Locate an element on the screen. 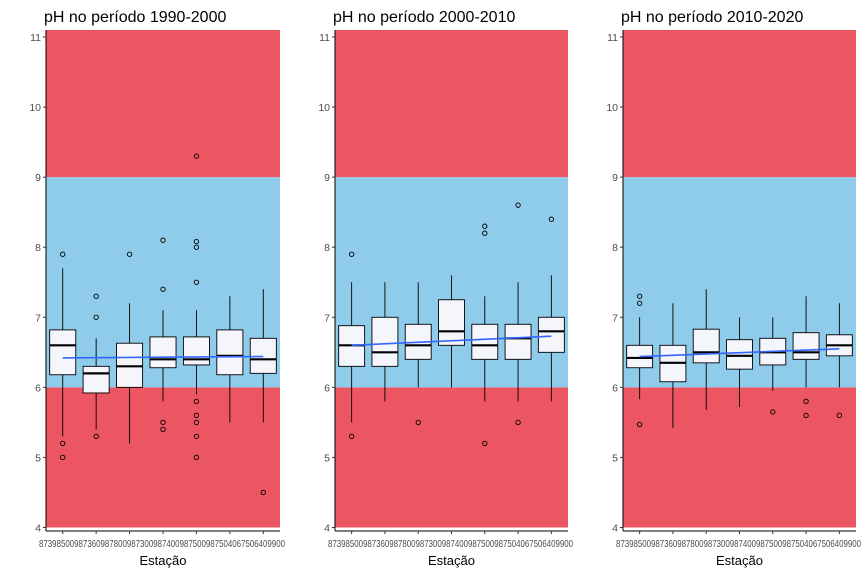  panel-title: pH no período 2010-2020 is located at coordinates (712, 17).